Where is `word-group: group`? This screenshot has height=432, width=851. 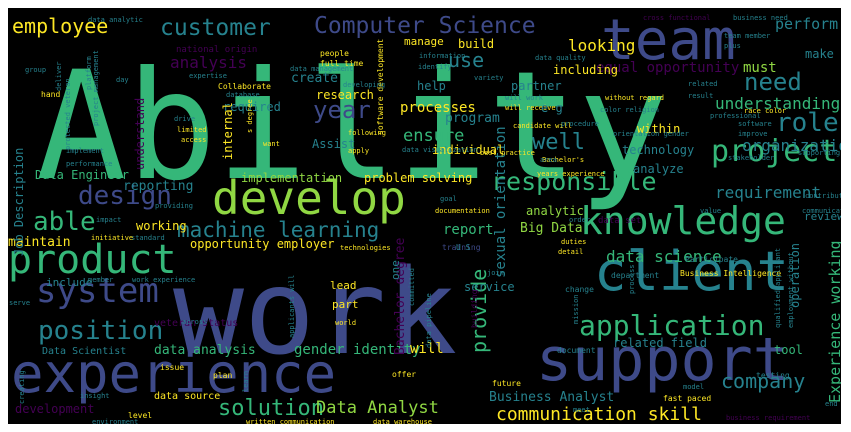 word-group: group is located at coordinates (35, 70).